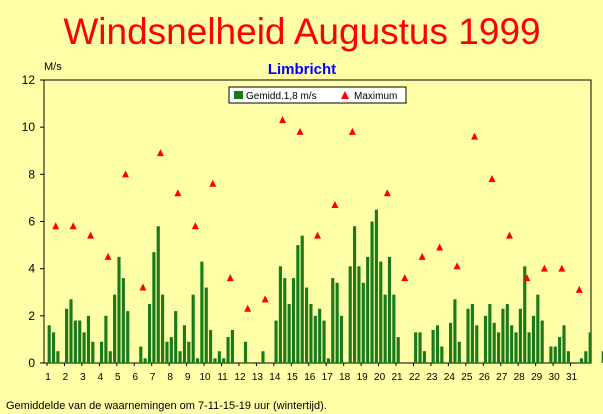  I want to click on x-tick-label: 24, so click(450, 377).